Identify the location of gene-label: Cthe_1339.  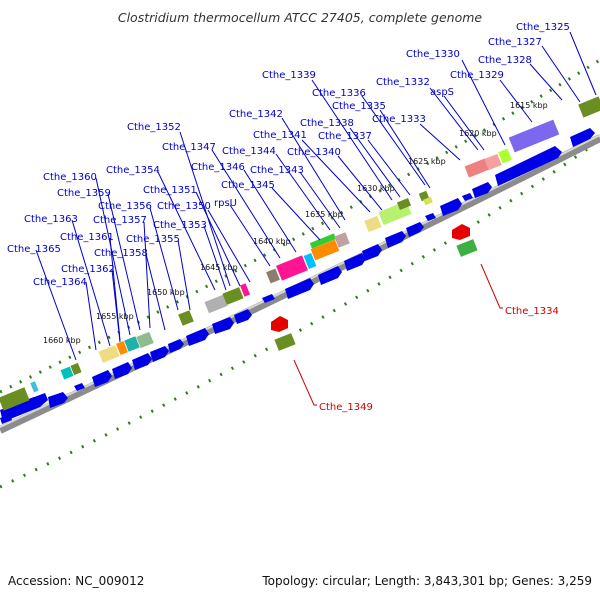
(289, 75).